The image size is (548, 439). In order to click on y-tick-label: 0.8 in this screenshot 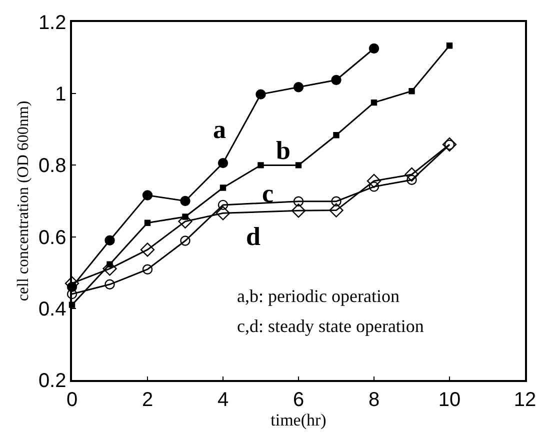, I will do `click(52, 166)`.